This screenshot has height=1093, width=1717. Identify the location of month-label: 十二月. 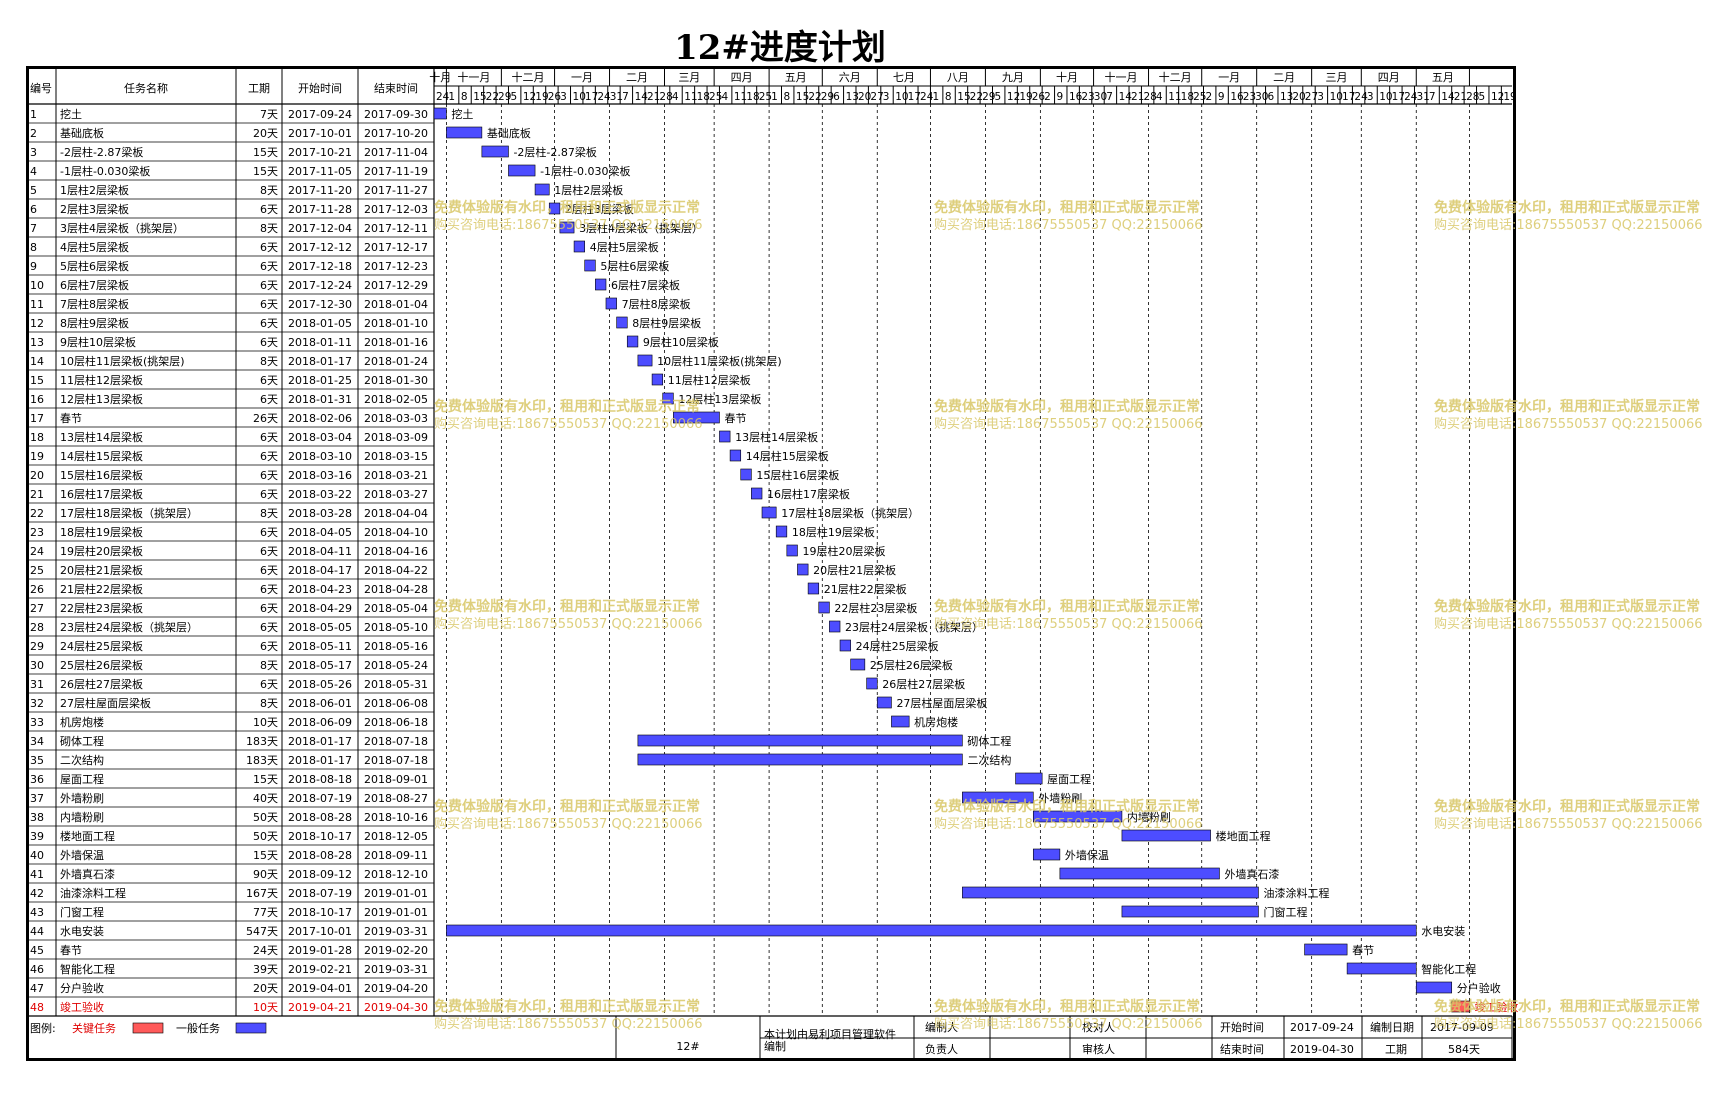
(527, 77).